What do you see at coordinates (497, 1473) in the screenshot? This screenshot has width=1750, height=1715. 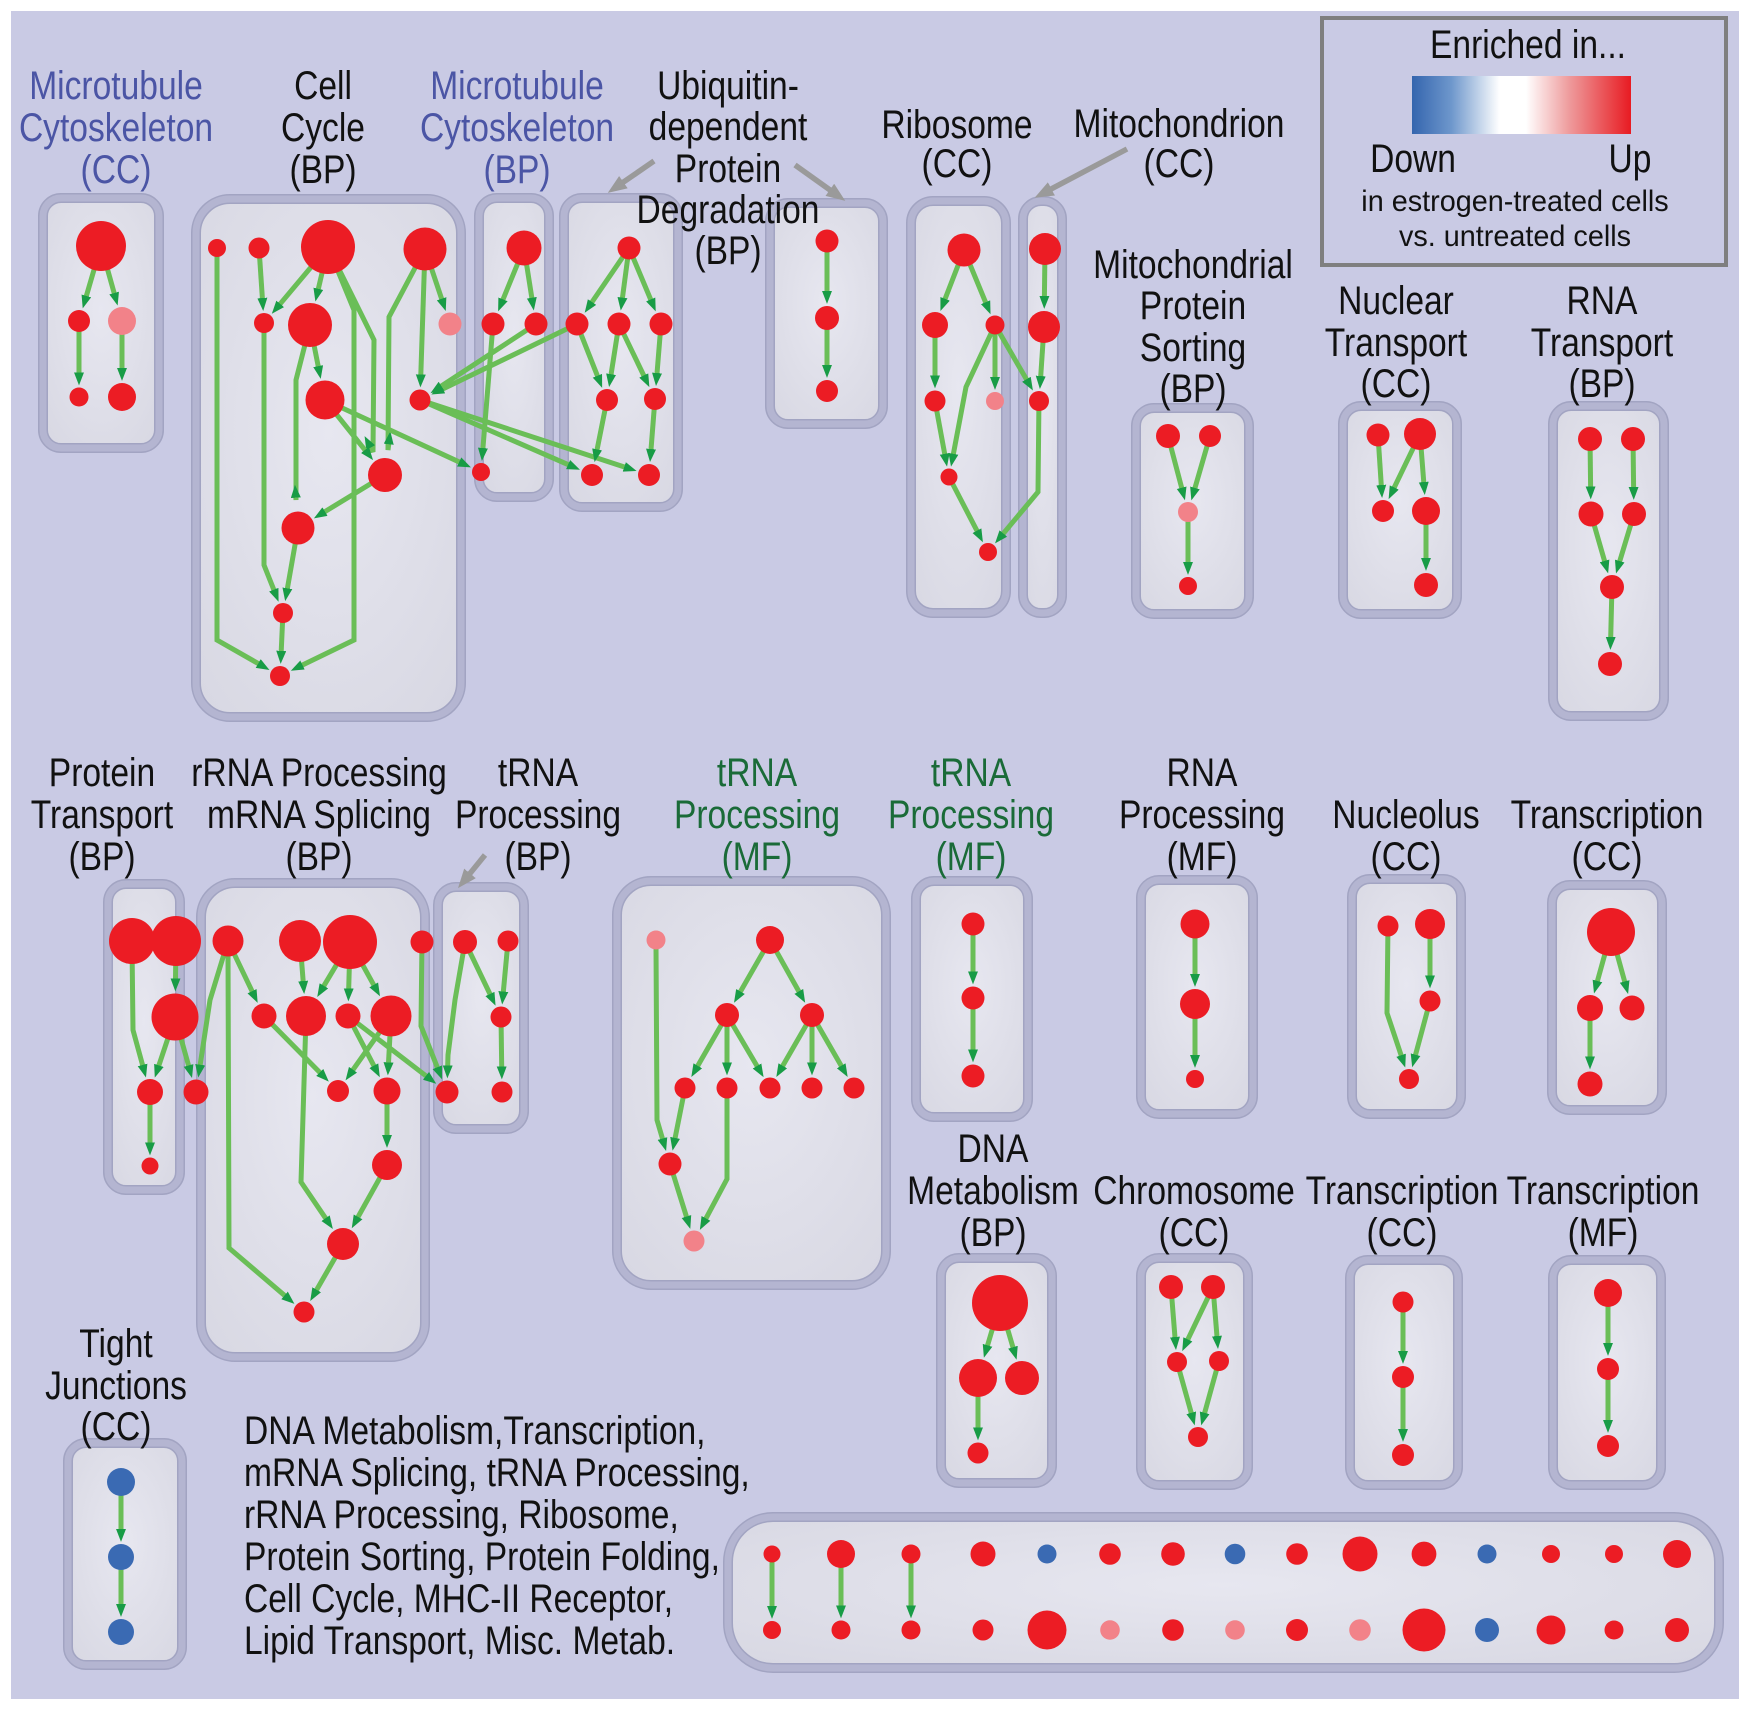 I see `svg-text:mRNA Splicing, tRNA Processing: mRNA Splicing, tRNA Processing,` at bounding box center [497, 1473].